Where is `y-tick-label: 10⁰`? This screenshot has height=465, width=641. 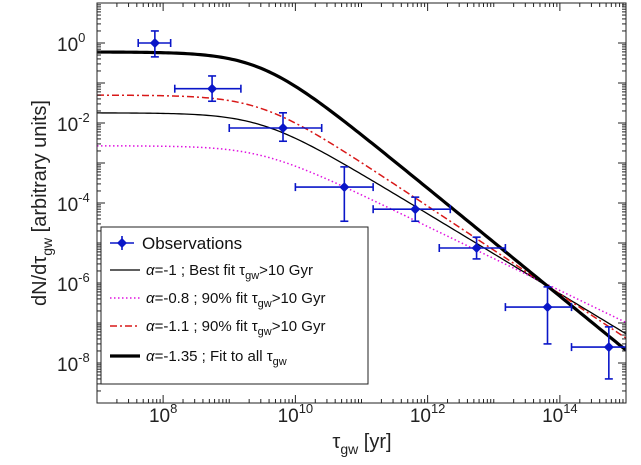
y-tick-label: 10⁰ is located at coordinates (71, 43).